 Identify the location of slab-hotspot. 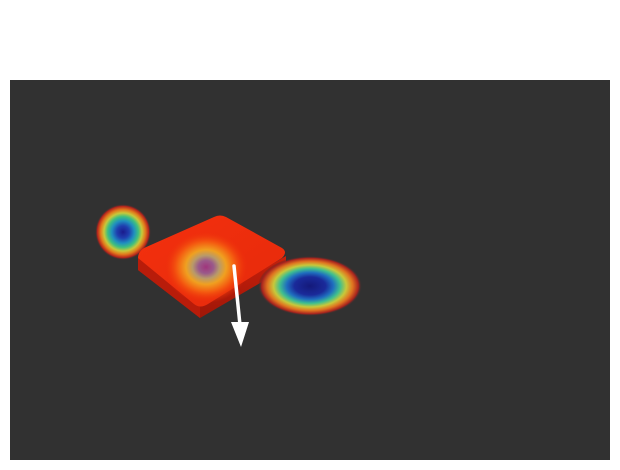
(206, 267).